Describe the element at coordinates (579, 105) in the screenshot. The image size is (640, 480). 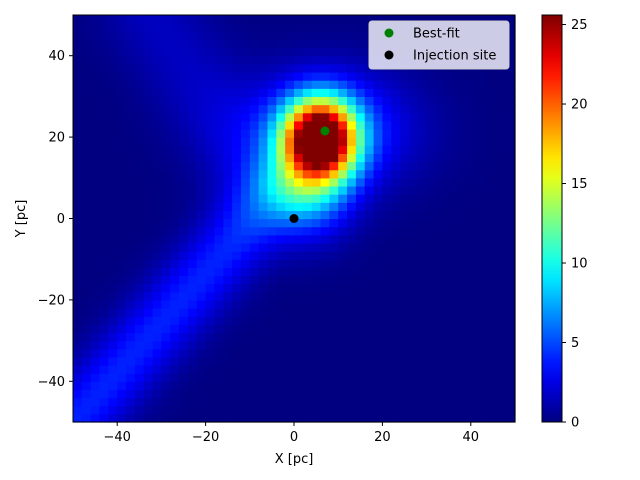
I see `colorbar-tick-label: 20` at that location.